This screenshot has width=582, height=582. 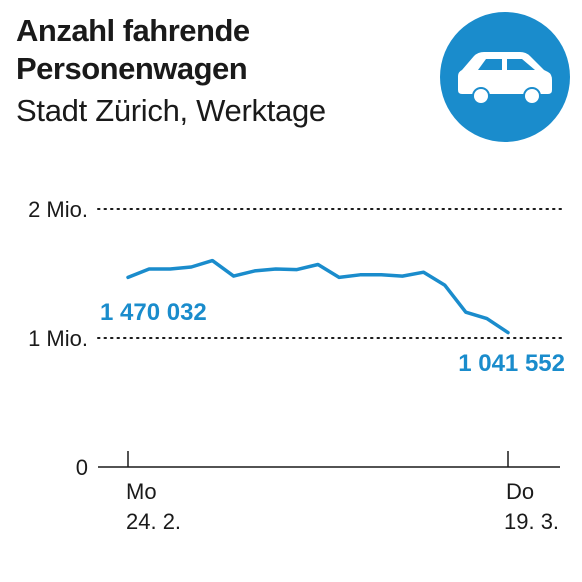 What do you see at coordinates (141, 491) in the screenshot?
I see `x-tick-label-start-day: Mo` at bounding box center [141, 491].